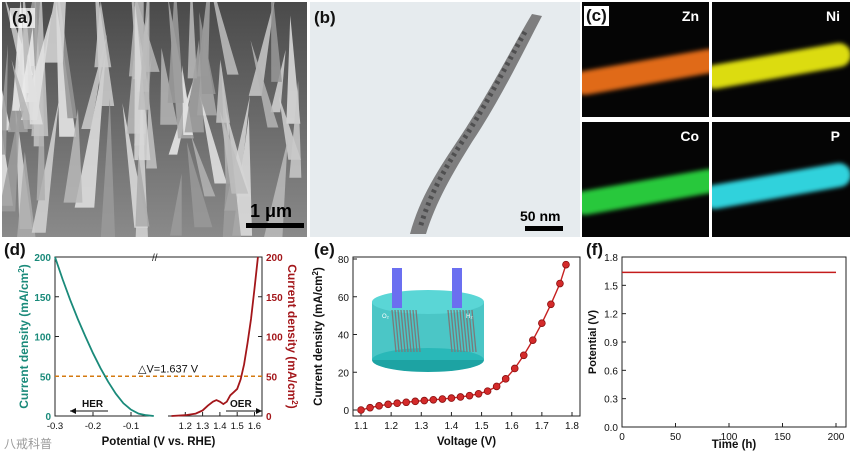  I want to click on chart-f-xtick-label: 50, so click(676, 437).